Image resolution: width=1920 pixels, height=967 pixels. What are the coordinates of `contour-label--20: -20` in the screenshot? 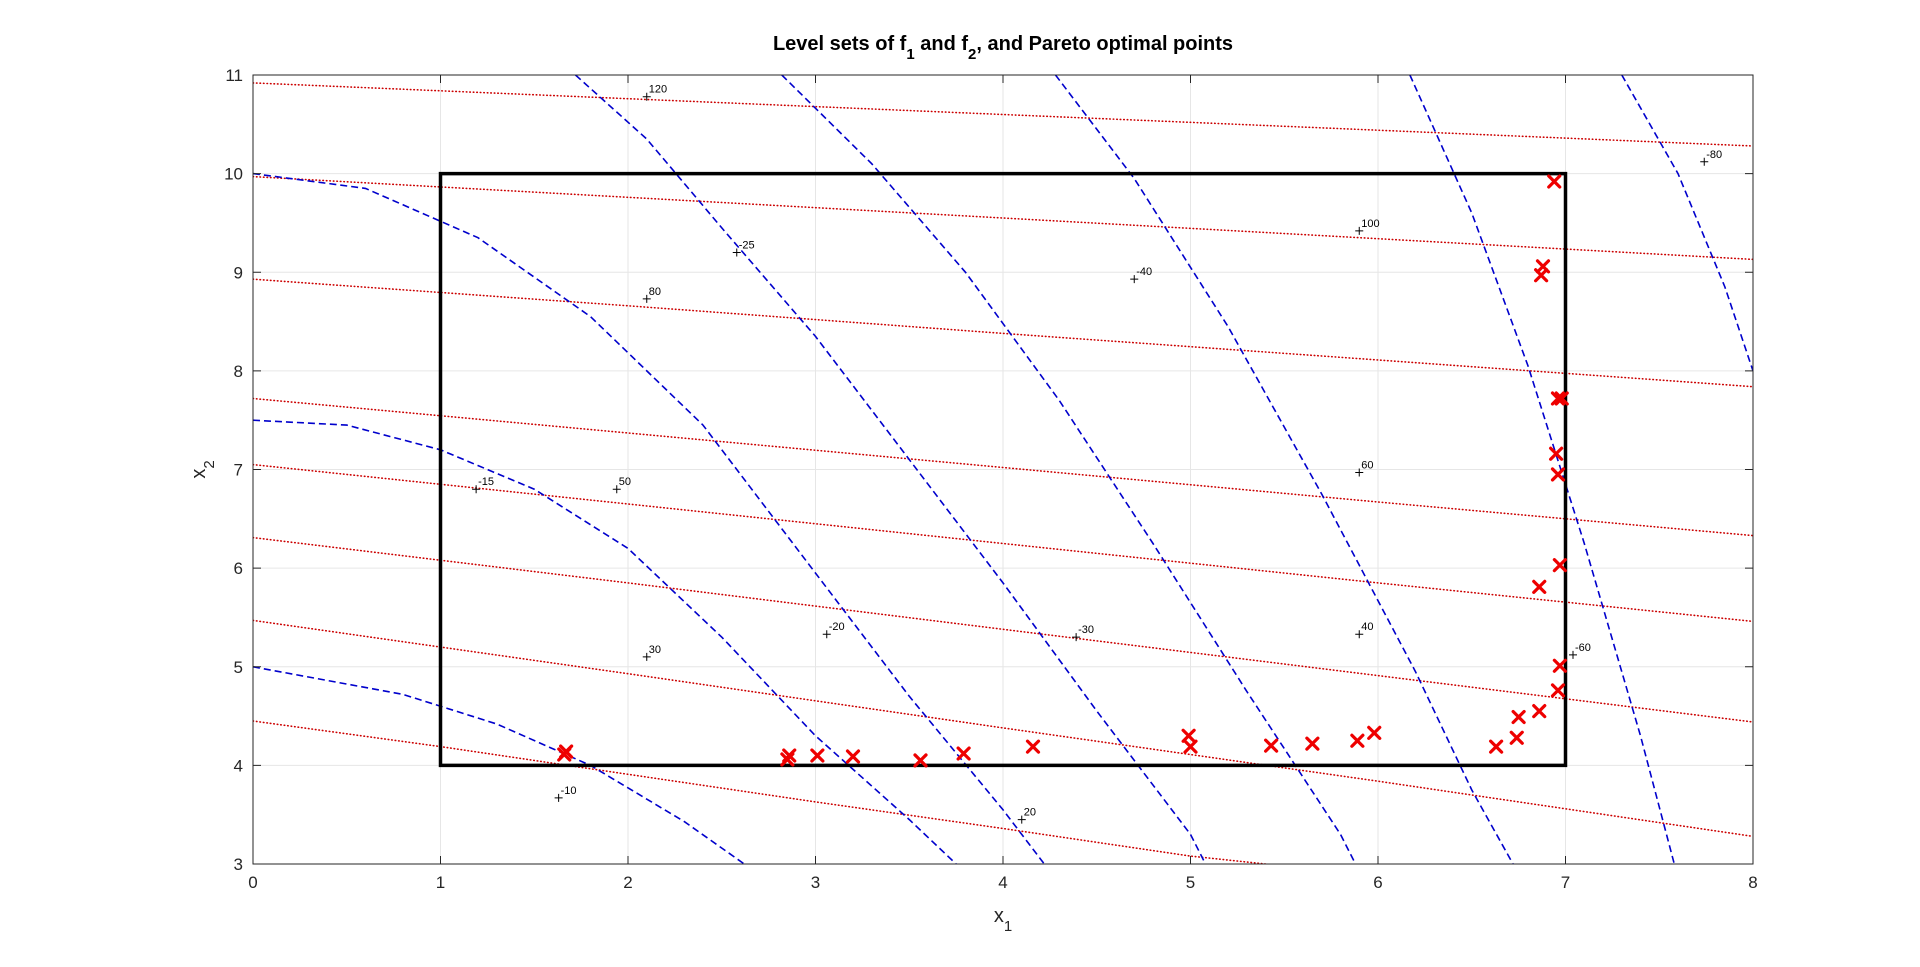 It's located at (837, 627).